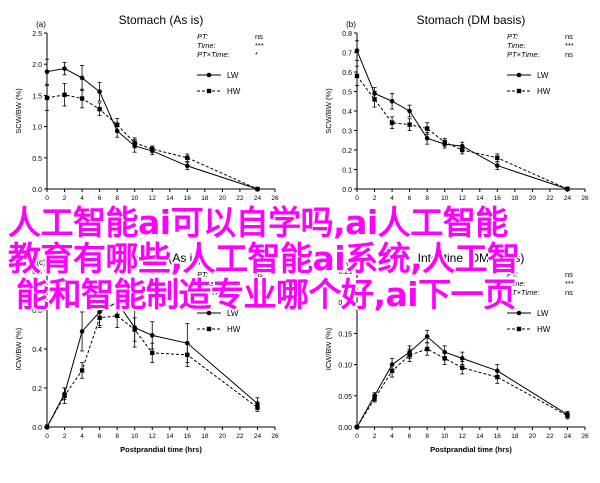 The image size is (600, 483). What do you see at coordinates (345, 303) in the screenshot?
I see `y-tick-label: 0.20` at bounding box center [345, 303].